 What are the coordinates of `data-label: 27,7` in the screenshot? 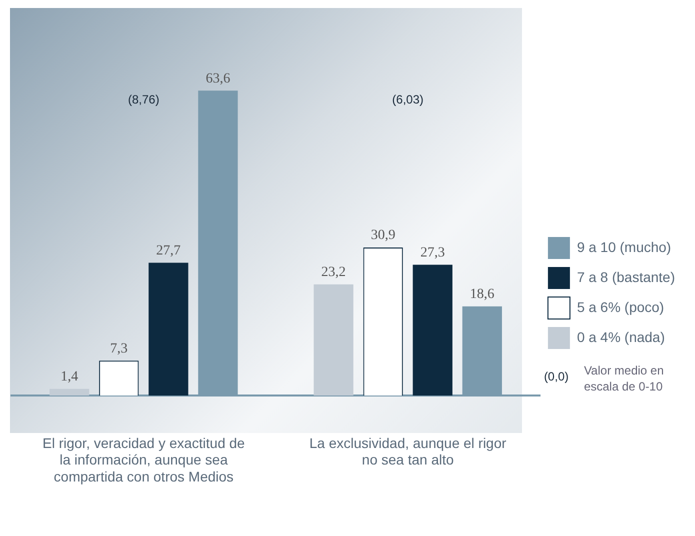 It's located at (168, 250).